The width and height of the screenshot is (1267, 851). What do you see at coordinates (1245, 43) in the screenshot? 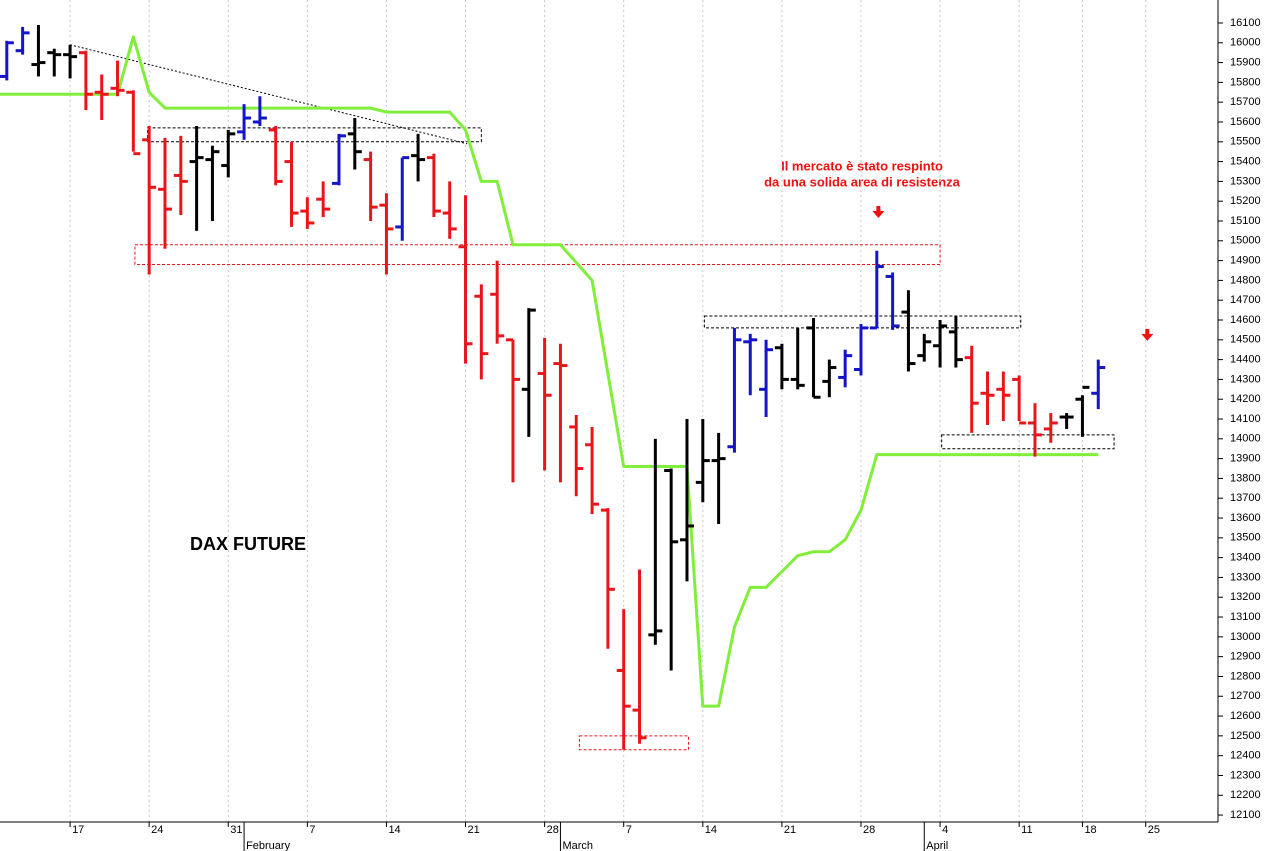
I see `y-tick-label: 16000` at bounding box center [1245, 43].